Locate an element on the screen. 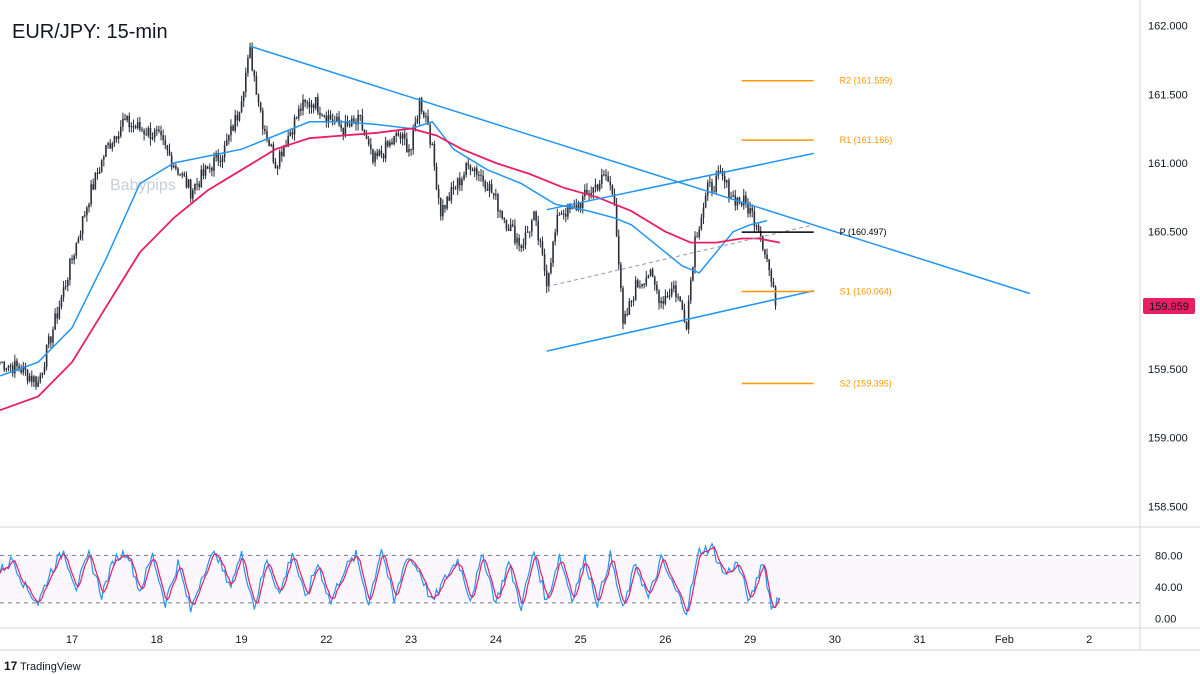 The width and height of the screenshot is (1200, 675). price-tick-label: 158.500 is located at coordinates (1168, 507).